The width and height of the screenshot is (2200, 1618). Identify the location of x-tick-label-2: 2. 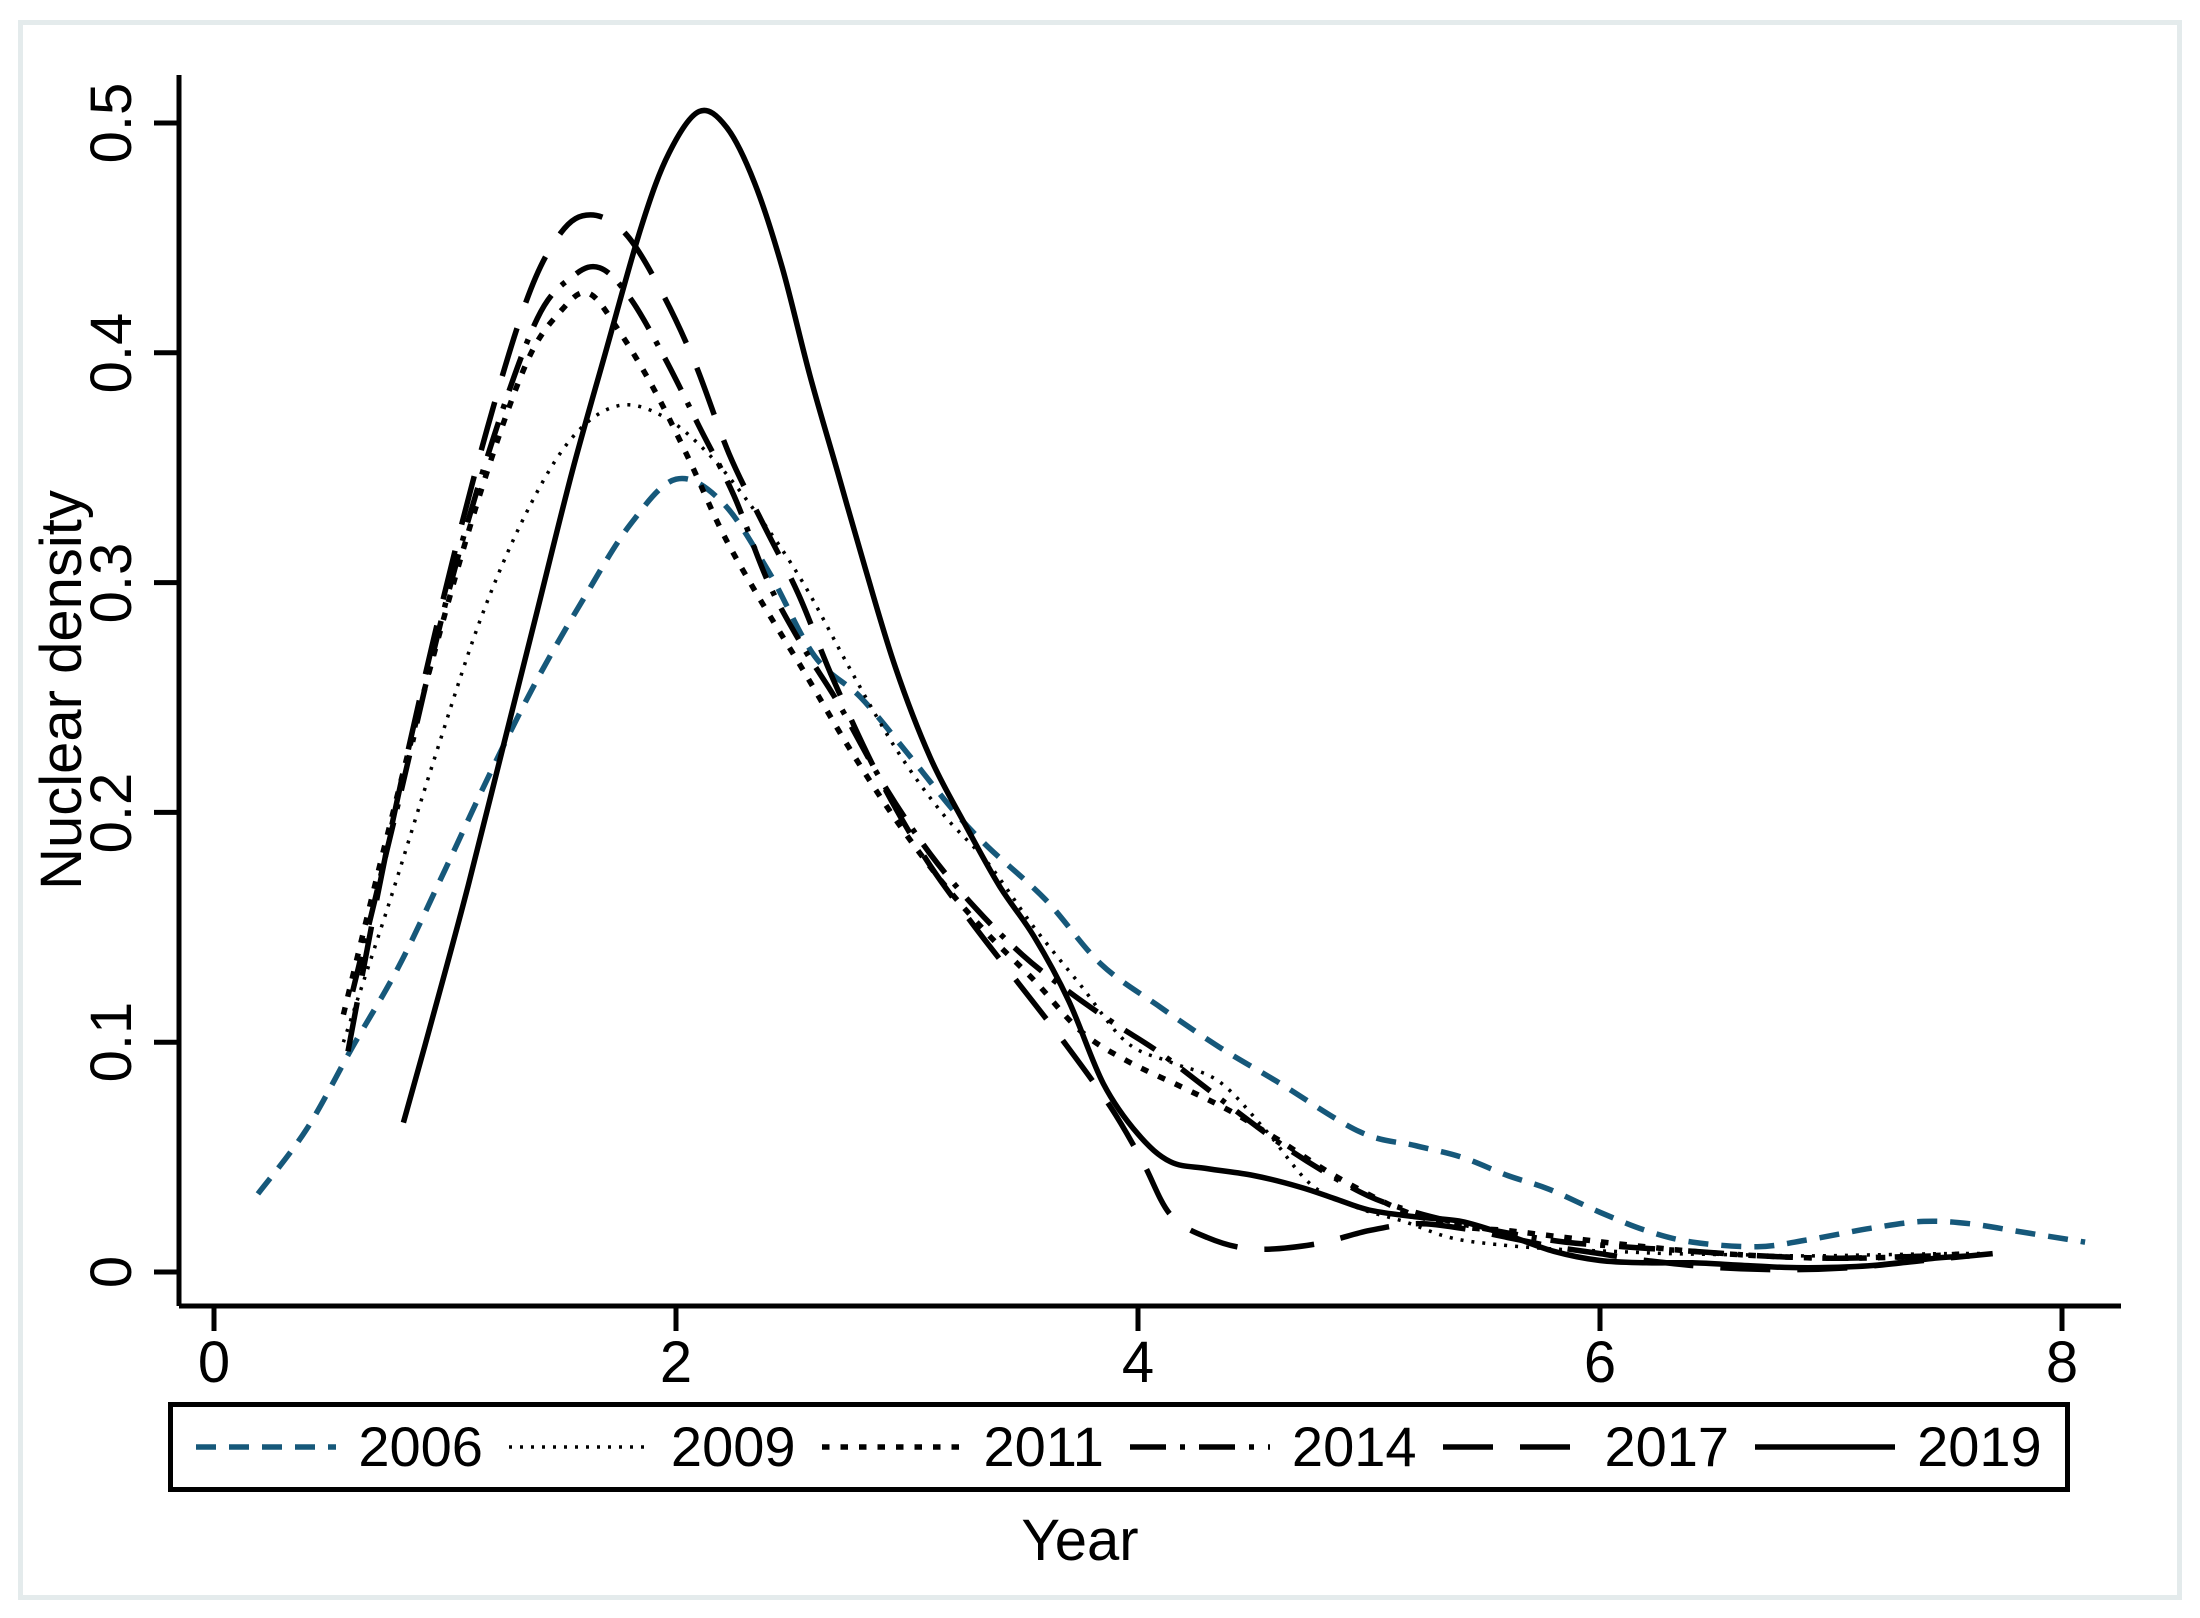
(676, 1362).